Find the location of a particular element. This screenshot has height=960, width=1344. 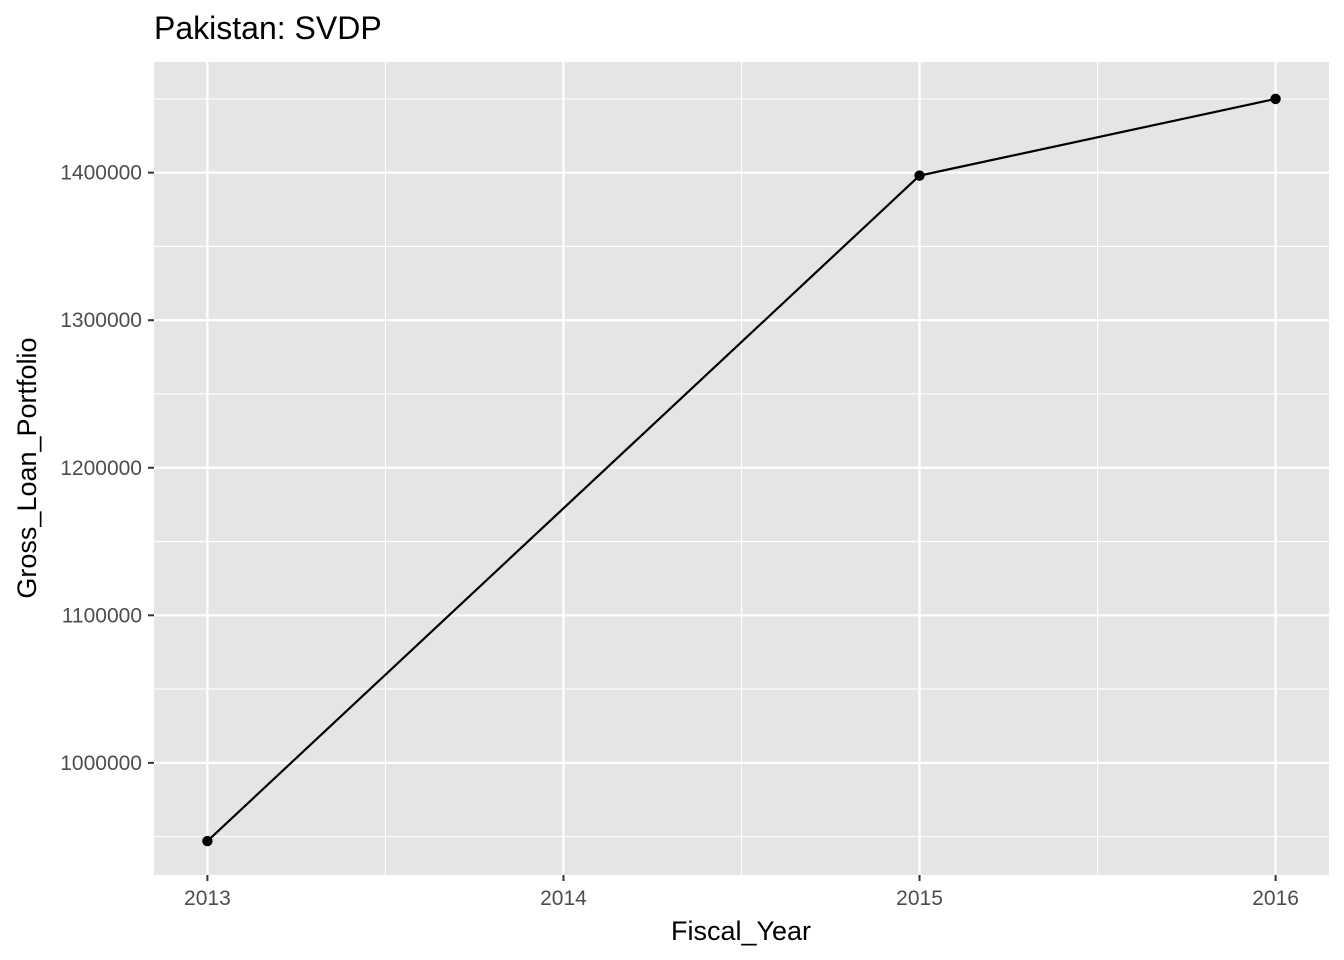

x-tick-label: 2015 is located at coordinates (919, 898).